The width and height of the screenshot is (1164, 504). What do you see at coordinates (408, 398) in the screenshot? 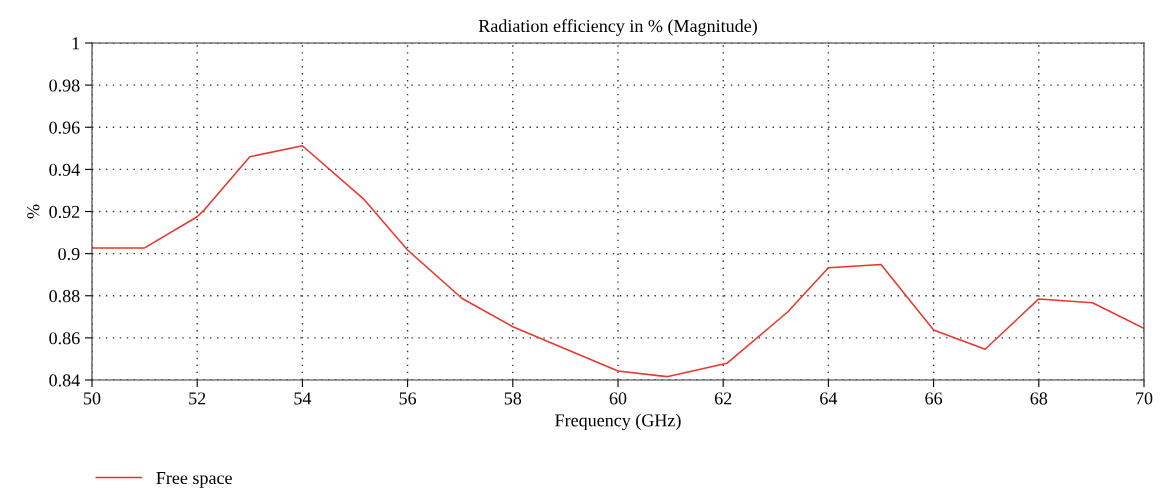
I see `x-tick-label: 56` at bounding box center [408, 398].